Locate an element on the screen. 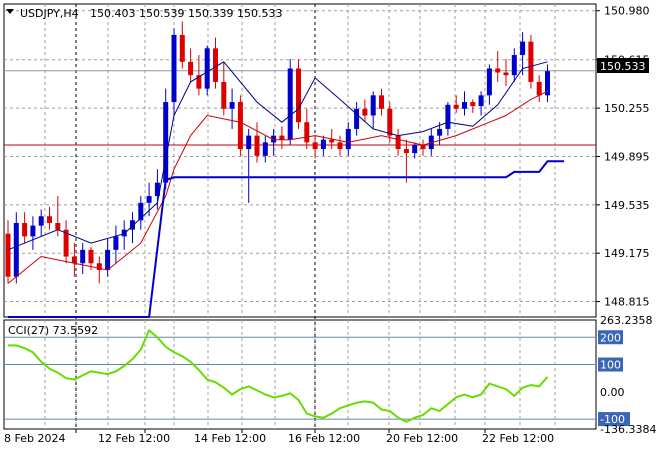  ohlc-label: 150.403 150.539 150.339 150.533 is located at coordinates (186, 13).